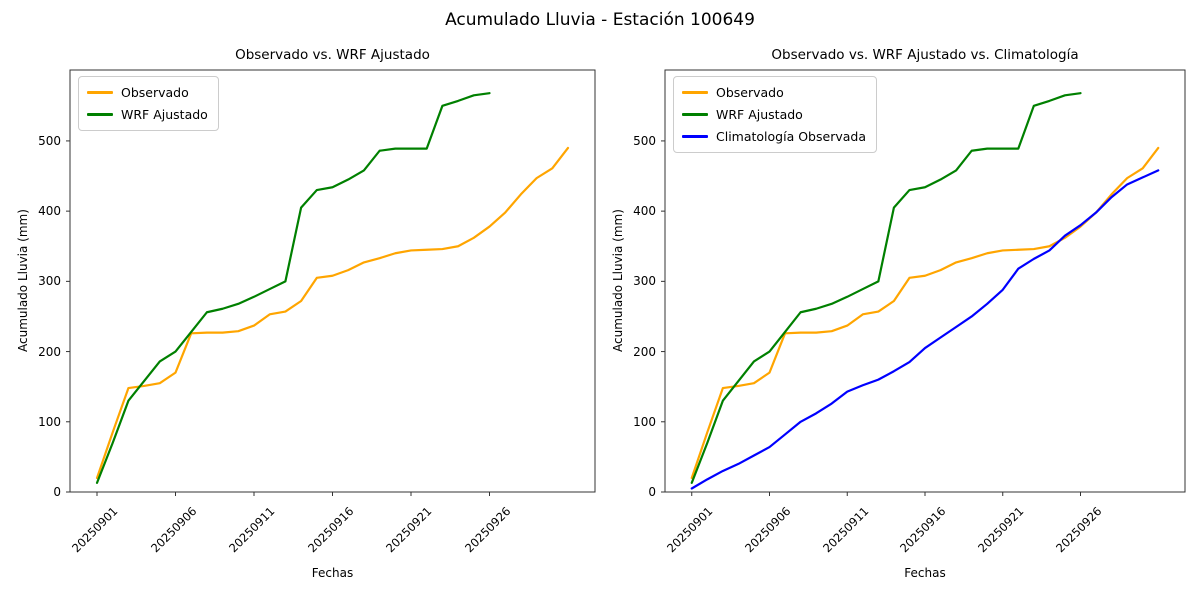 This screenshot has width=1200, height=600. I want to click on legend-swatch-climatologia-observada, so click(695, 136).